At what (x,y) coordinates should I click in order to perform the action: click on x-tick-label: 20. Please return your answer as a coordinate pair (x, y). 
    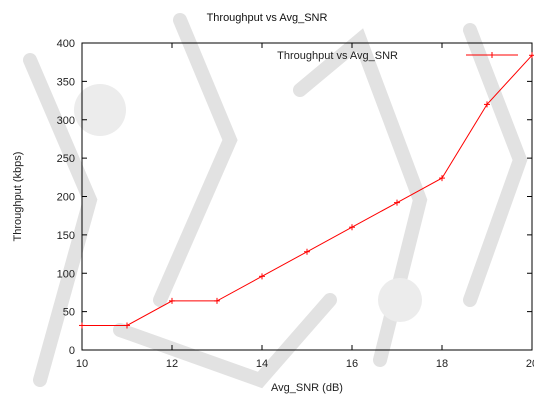
    Looking at the image, I should click on (530, 364).